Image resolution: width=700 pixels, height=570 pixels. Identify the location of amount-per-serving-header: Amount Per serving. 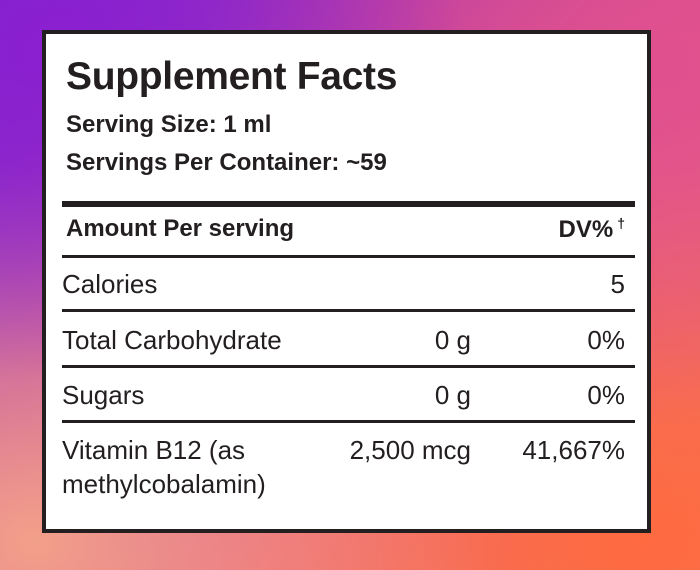
(180, 228).